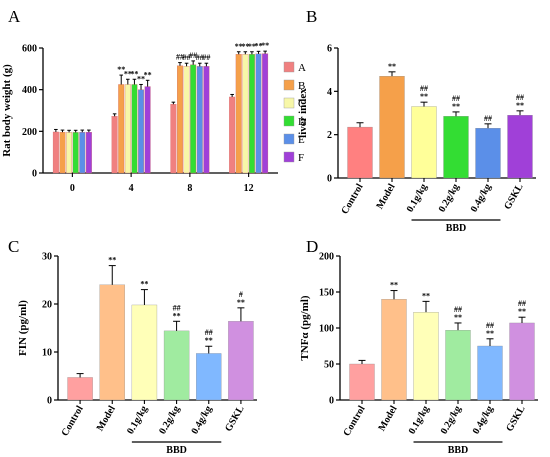 The height and width of the screenshot is (457, 550). I want to click on y-tick-label: 150, so click(326, 293).